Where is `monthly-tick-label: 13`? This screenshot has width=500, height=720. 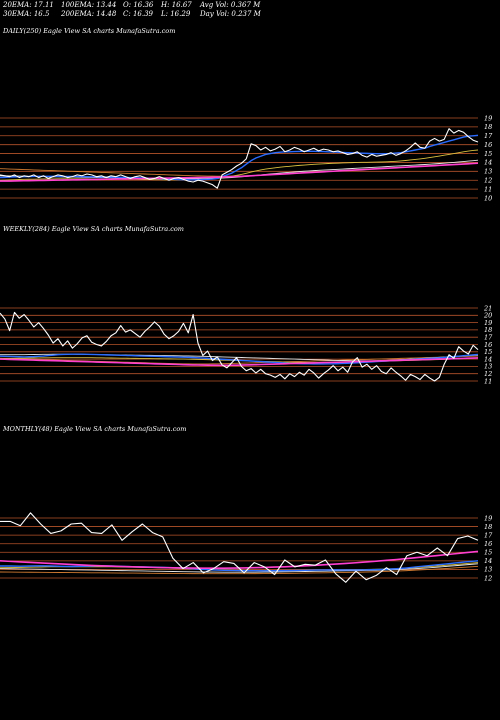
monthly-tick-label: 13 is located at coordinates (488, 570).